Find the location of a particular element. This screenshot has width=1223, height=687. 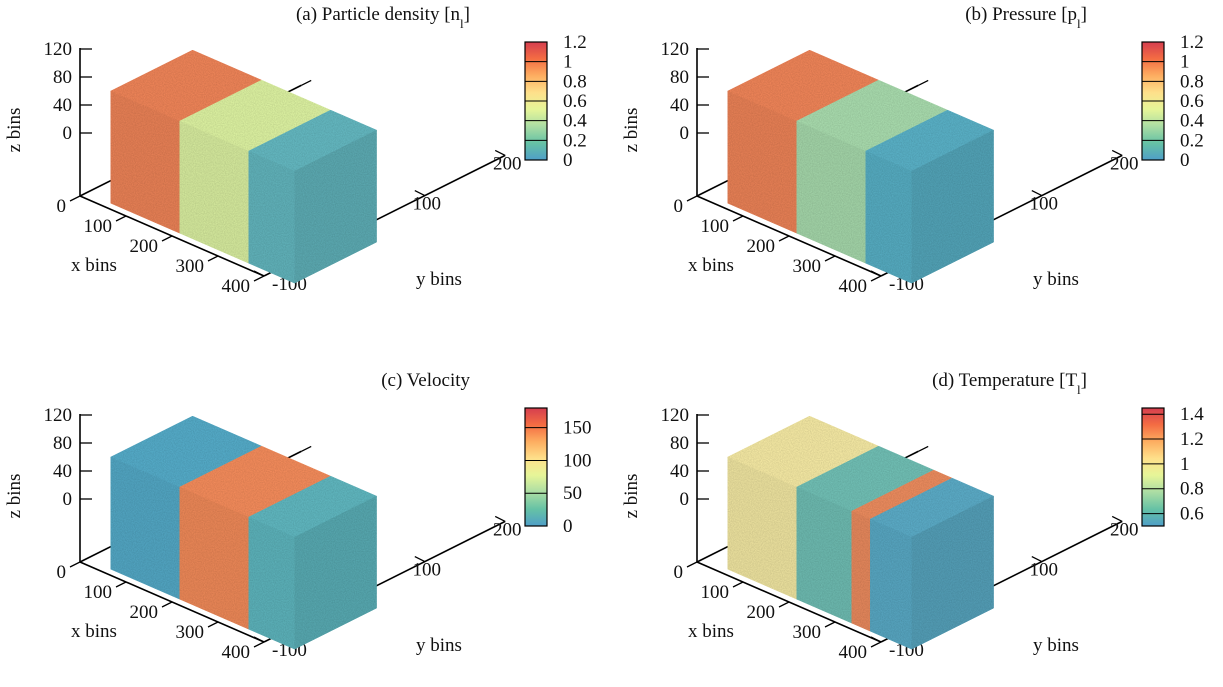

chart-title: (b) Pressure [pl] is located at coordinates (1026, 17).